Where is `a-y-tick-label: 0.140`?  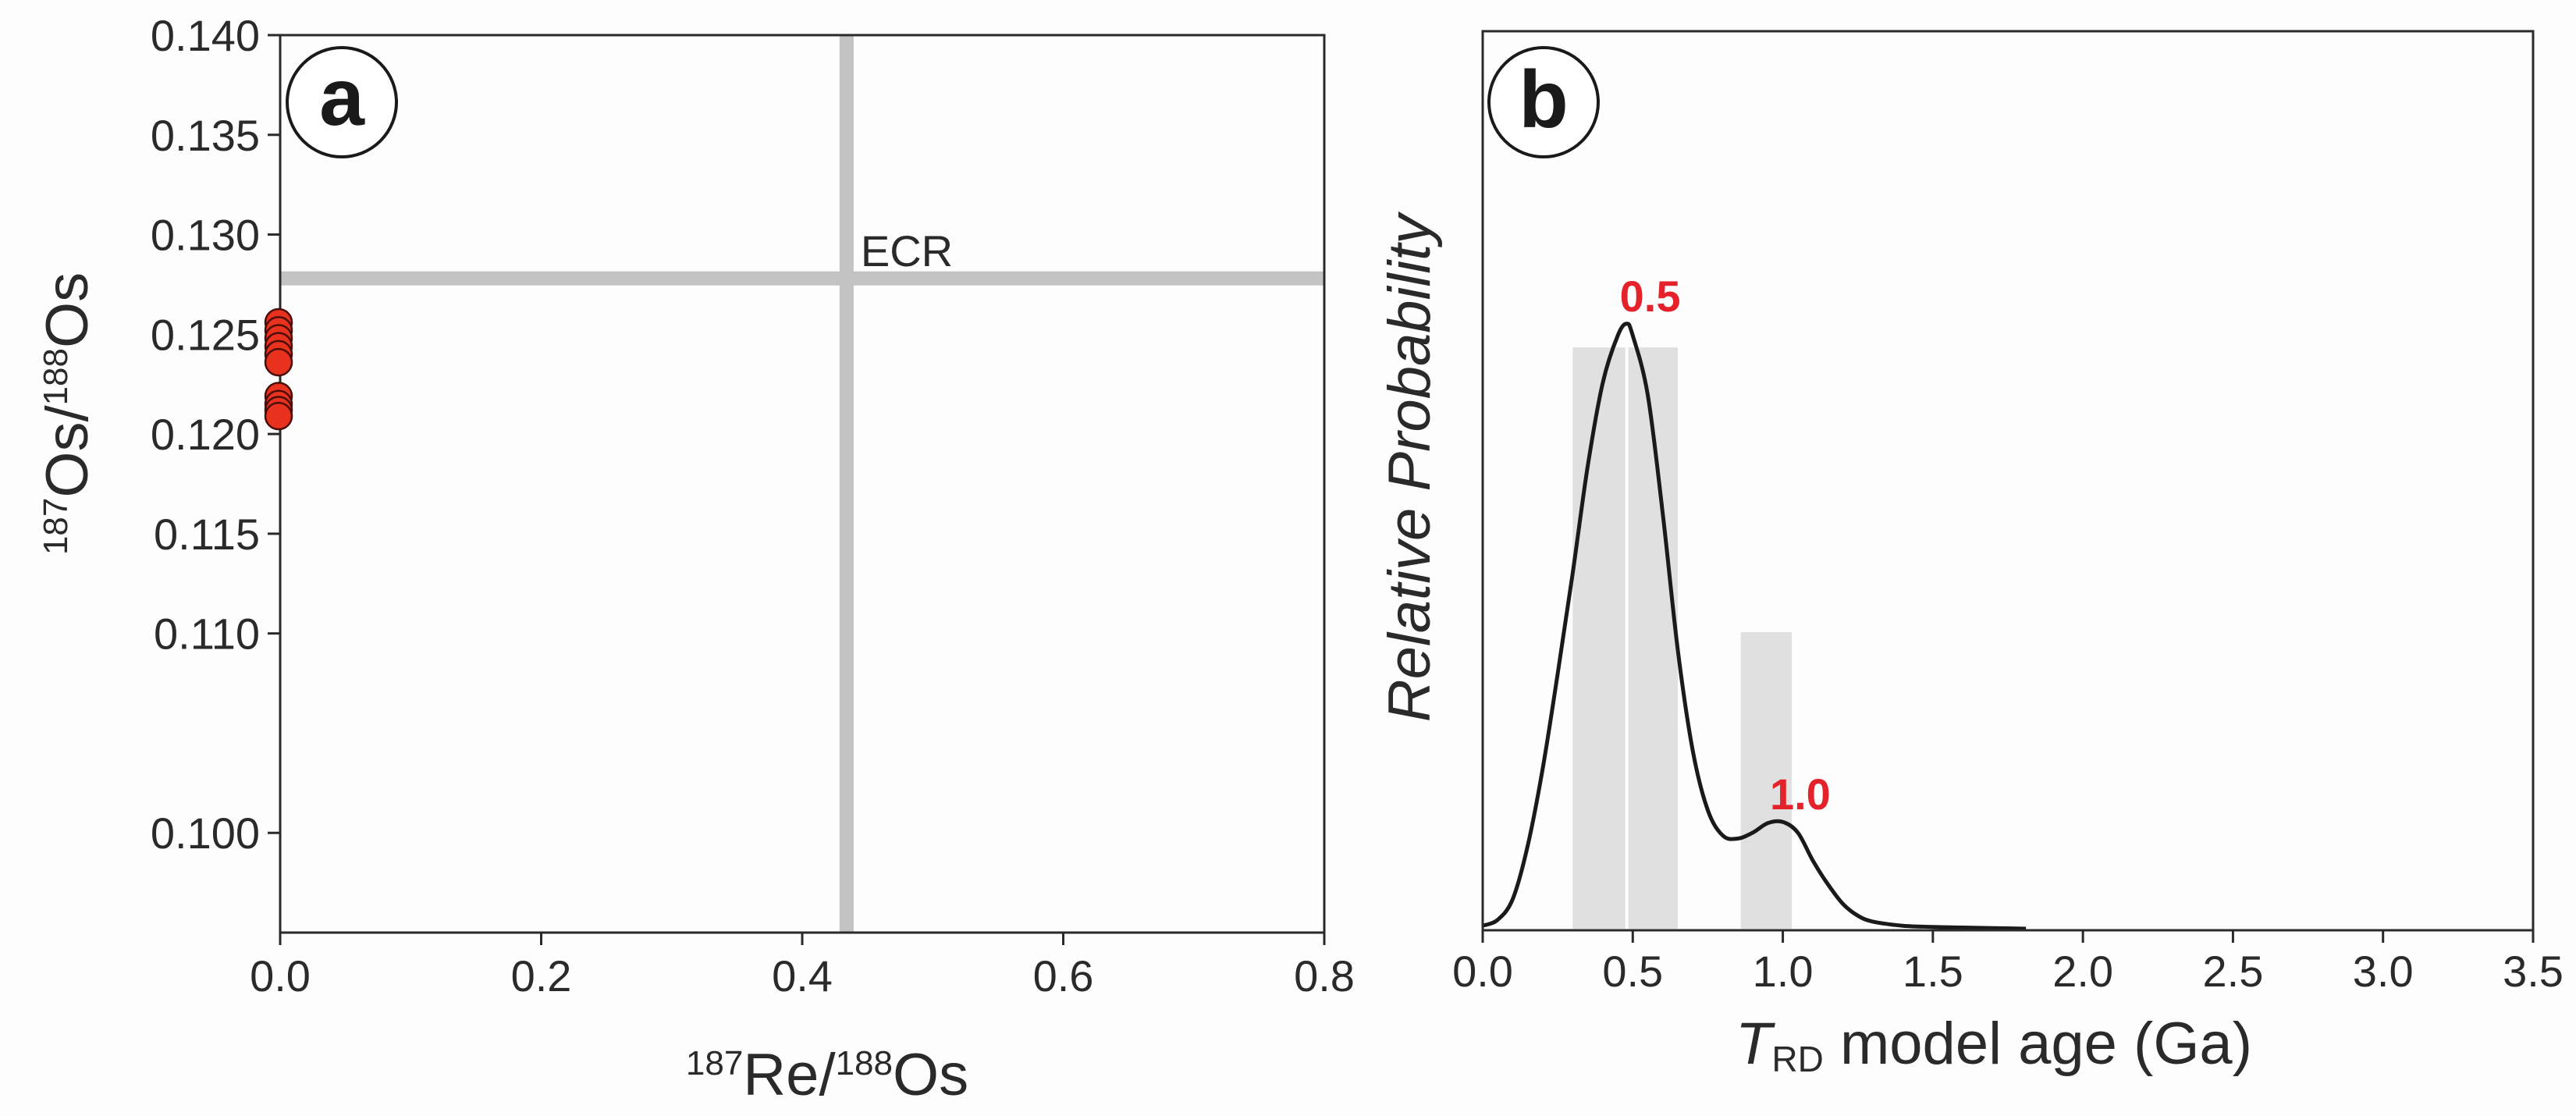
a-y-tick-label: 0.140 is located at coordinates (206, 35).